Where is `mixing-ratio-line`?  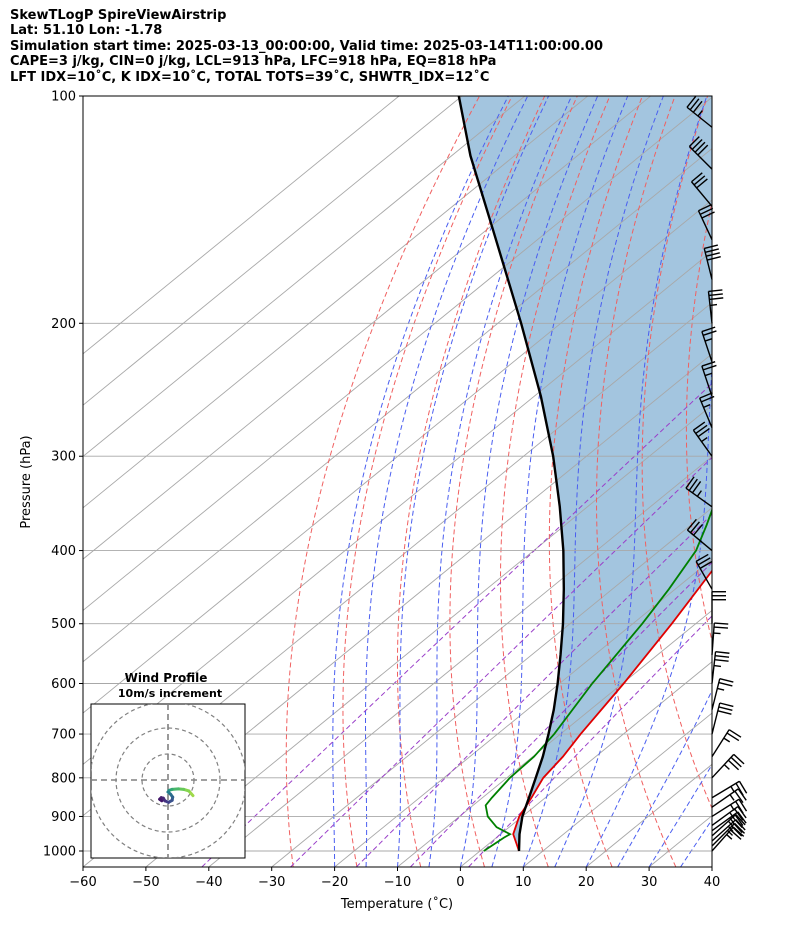
mixing-ratio-line is located at coordinates (561, 714).